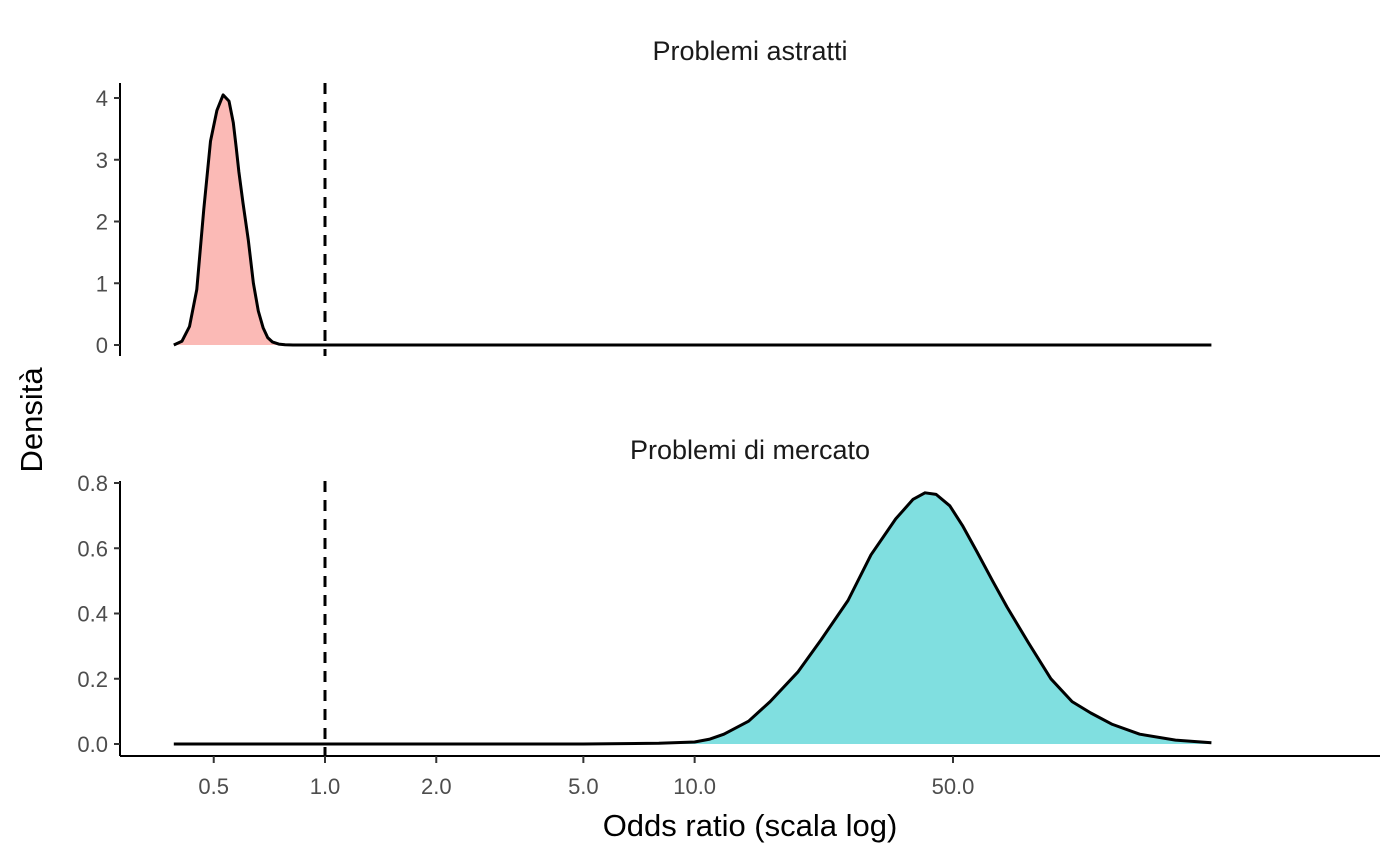 The width and height of the screenshot is (1400, 865). I want to click on y-tick-label-0-2: 2, so click(102, 222).